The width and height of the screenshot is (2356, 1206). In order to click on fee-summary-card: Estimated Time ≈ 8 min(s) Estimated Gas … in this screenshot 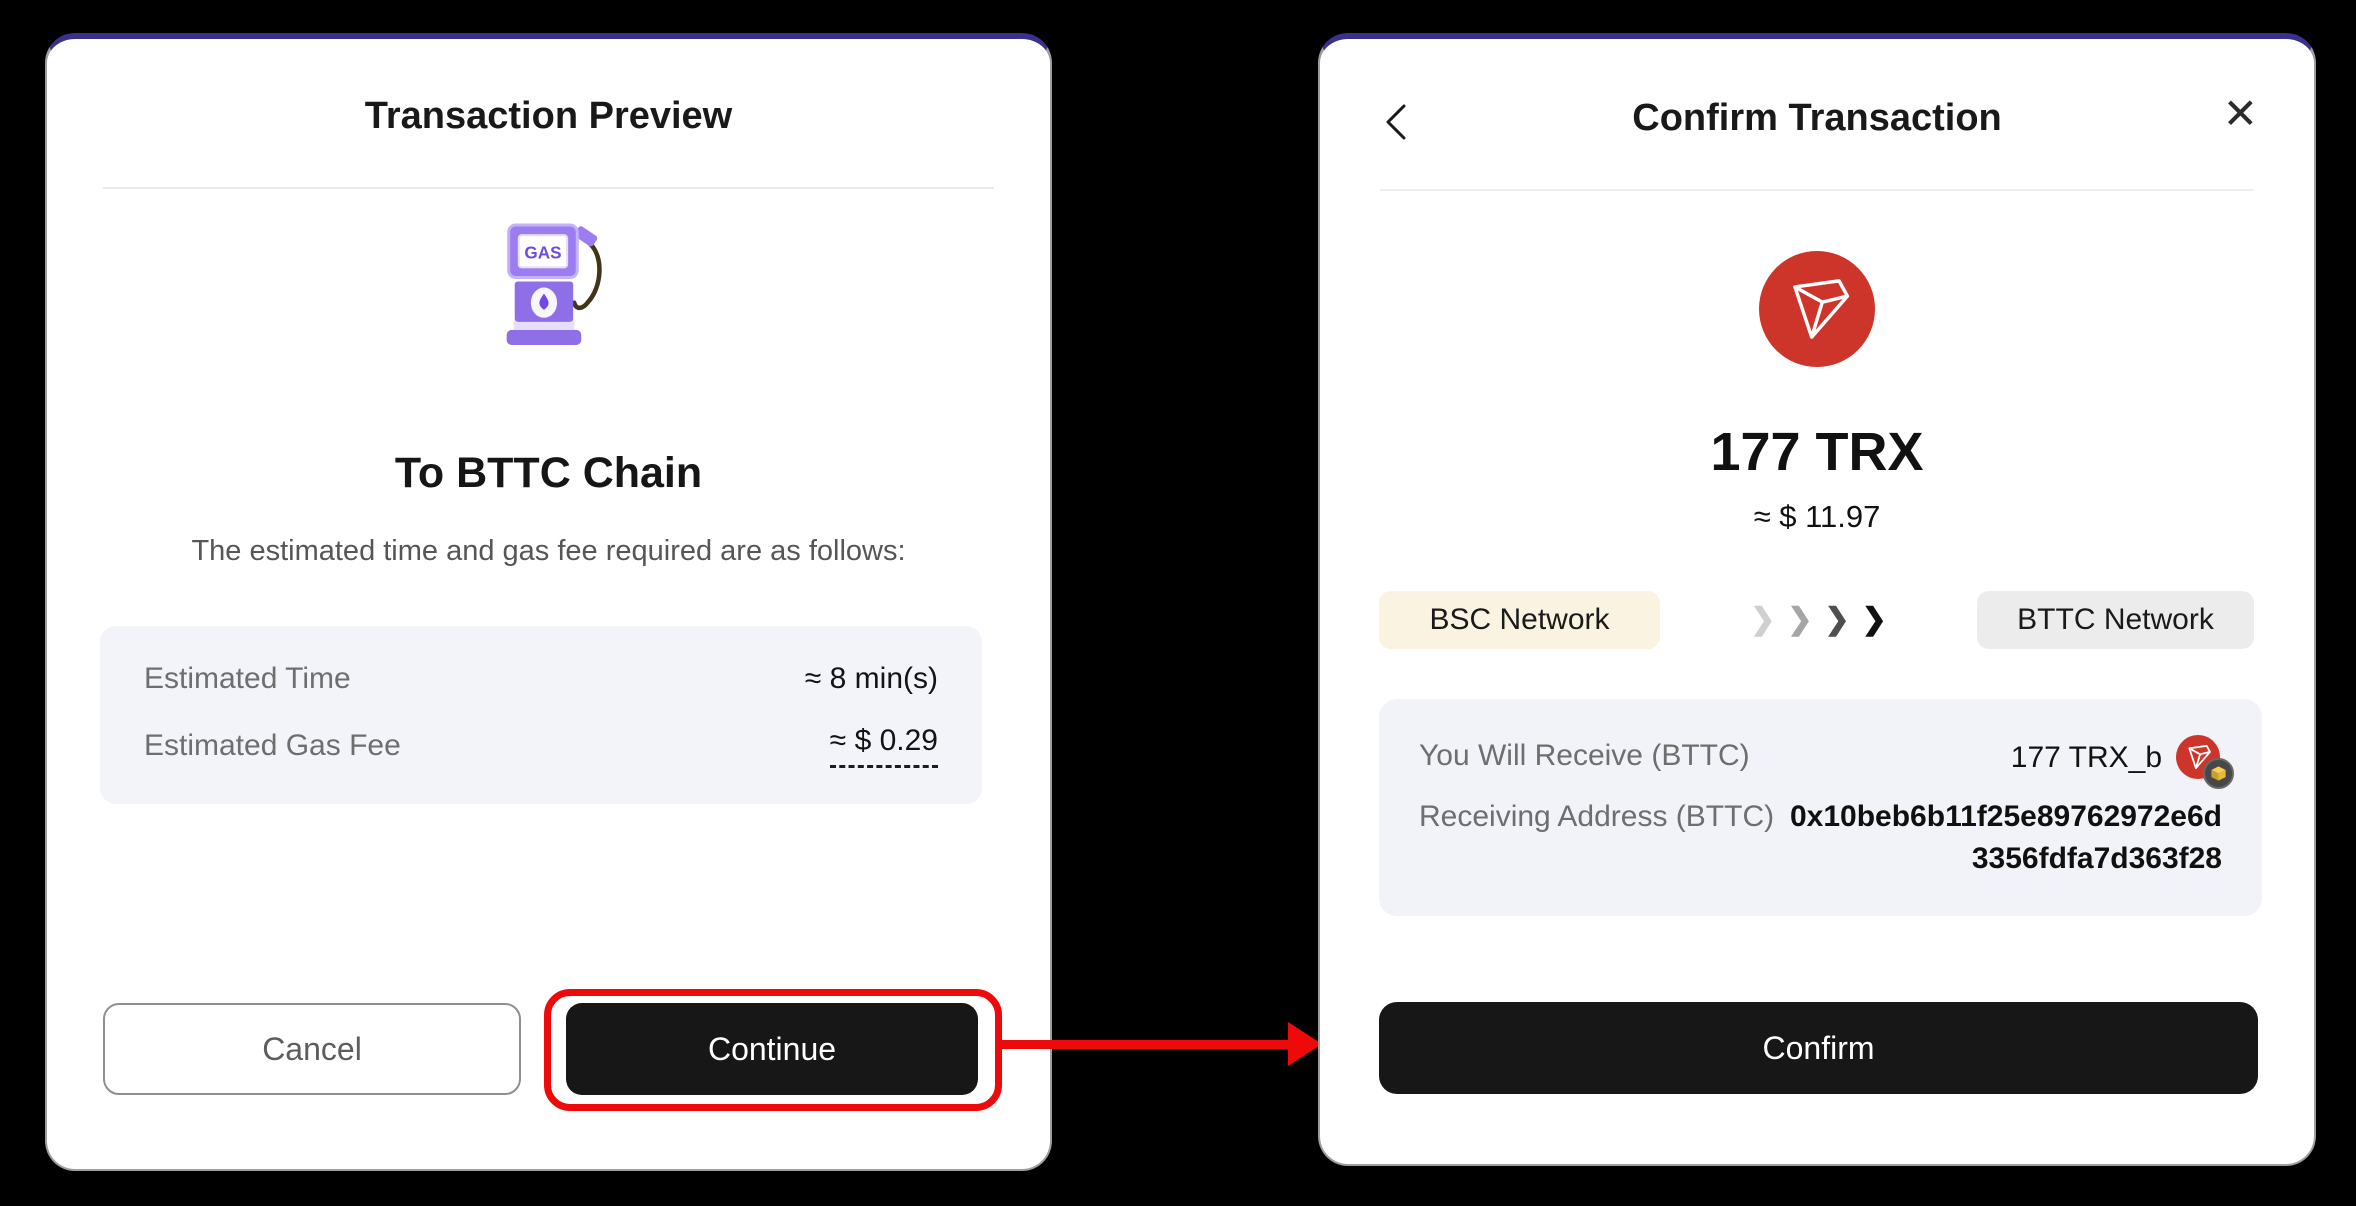, I will do `click(541, 715)`.